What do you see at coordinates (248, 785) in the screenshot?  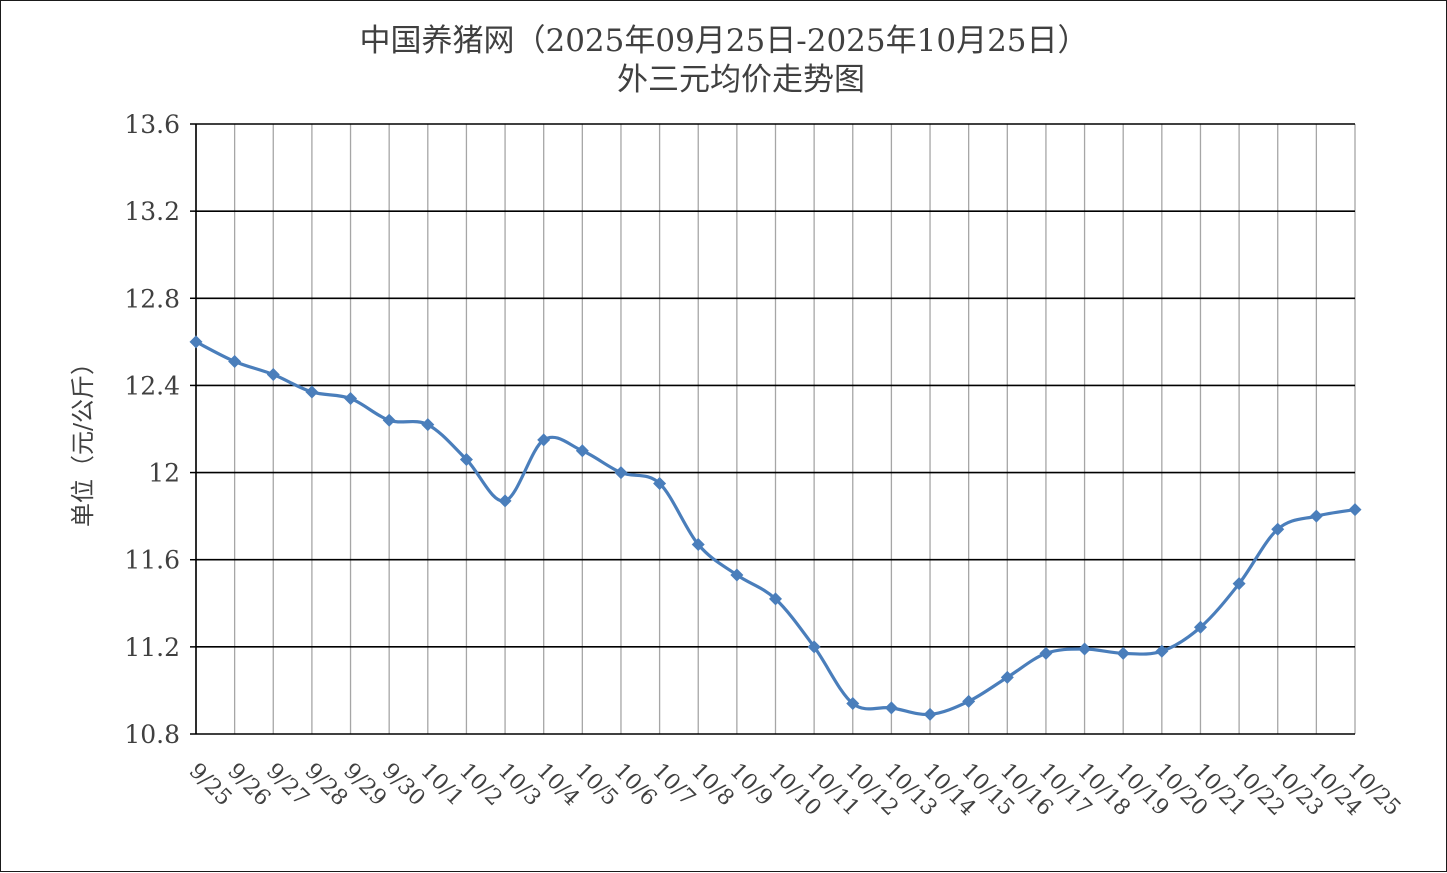 I see `x-tick-label: 9/26` at bounding box center [248, 785].